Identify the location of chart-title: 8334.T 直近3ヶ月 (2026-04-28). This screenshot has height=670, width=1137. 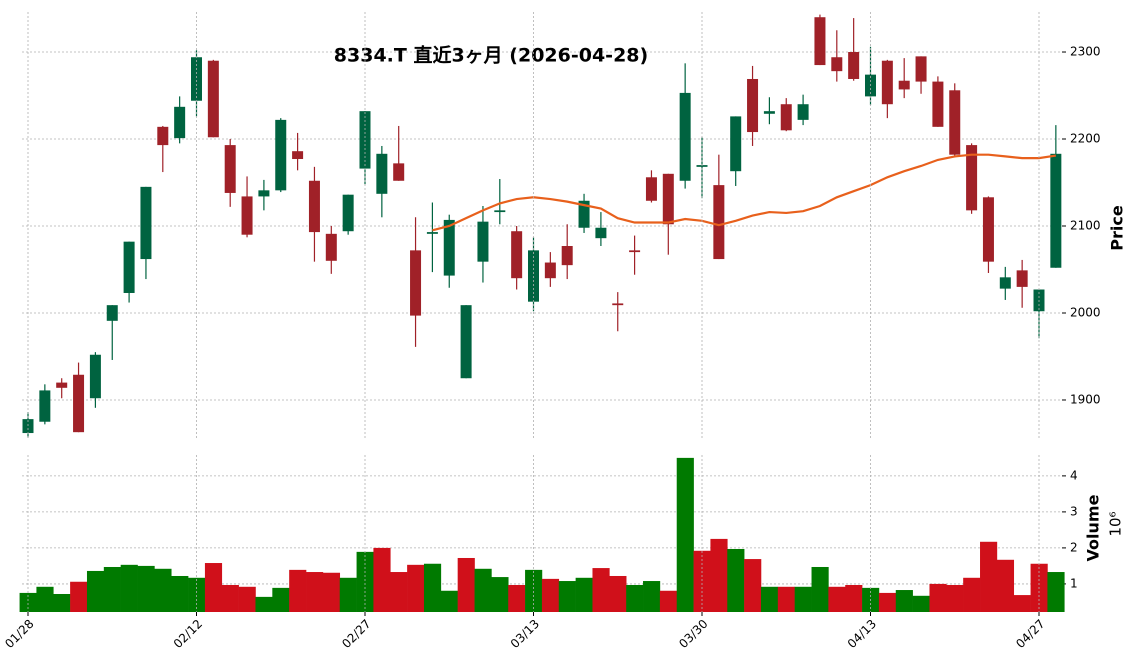
(491, 55).